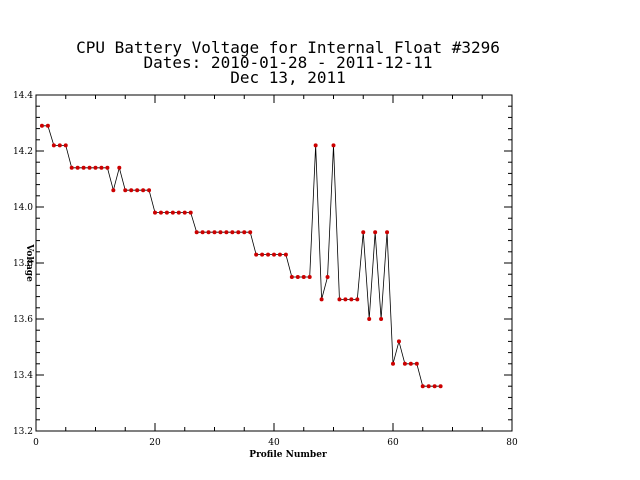  What do you see at coordinates (512, 443) in the screenshot?
I see `x-tick-label: 80` at bounding box center [512, 443].